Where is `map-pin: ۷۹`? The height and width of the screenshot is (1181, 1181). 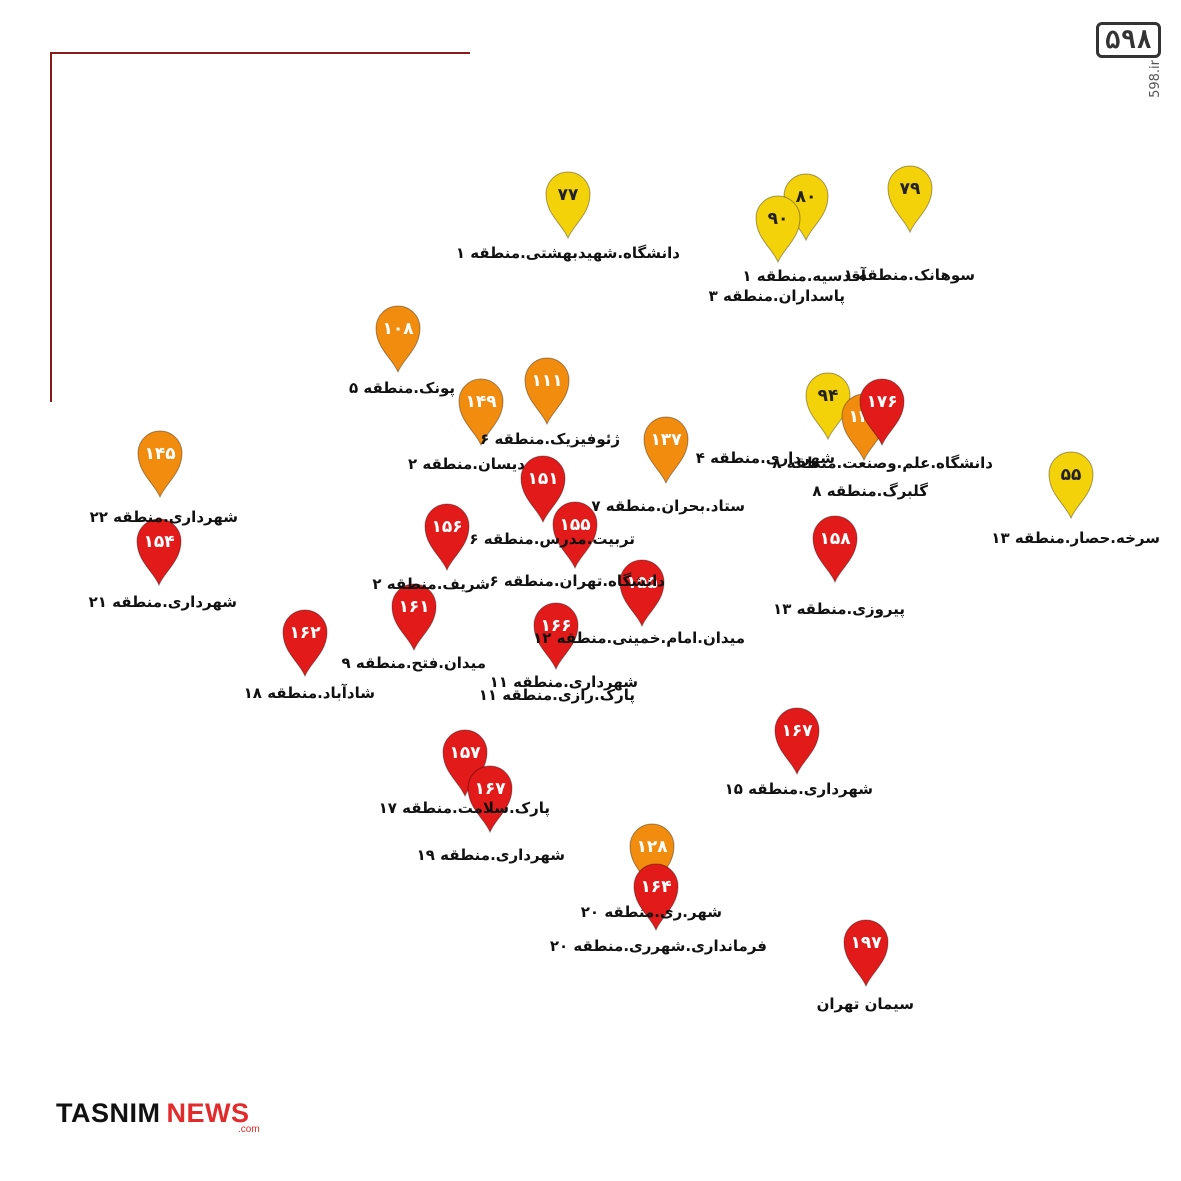 map-pin: ۷۹ is located at coordinates (910, 199).